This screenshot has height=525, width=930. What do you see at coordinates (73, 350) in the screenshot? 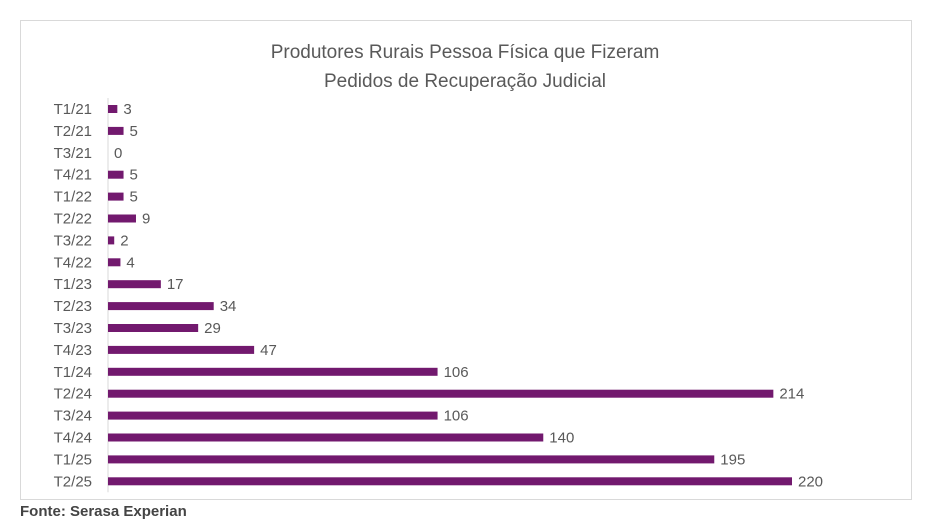
I see `category-tick-label: T4/23` at bounding box center [73, 350].